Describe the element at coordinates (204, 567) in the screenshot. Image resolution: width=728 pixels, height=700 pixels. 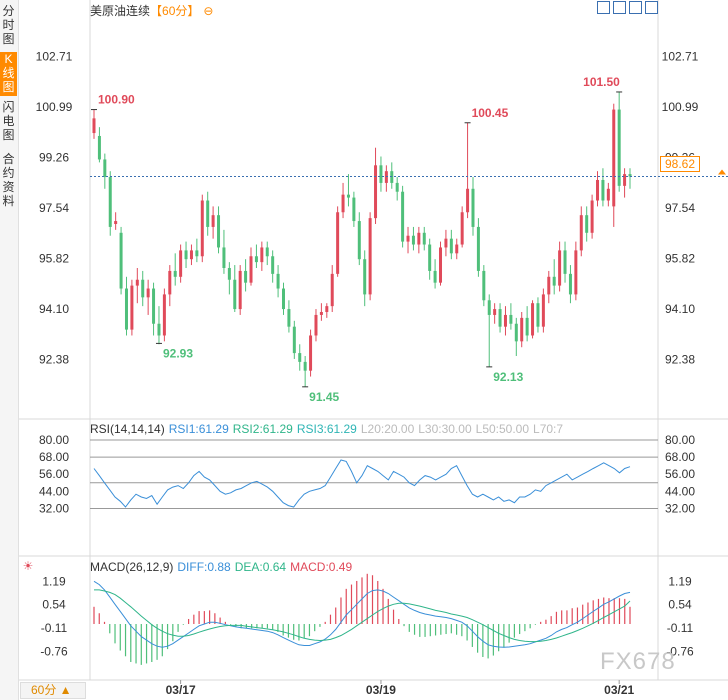
I see `macd-legend-item: DIFF:0.88` at that location.